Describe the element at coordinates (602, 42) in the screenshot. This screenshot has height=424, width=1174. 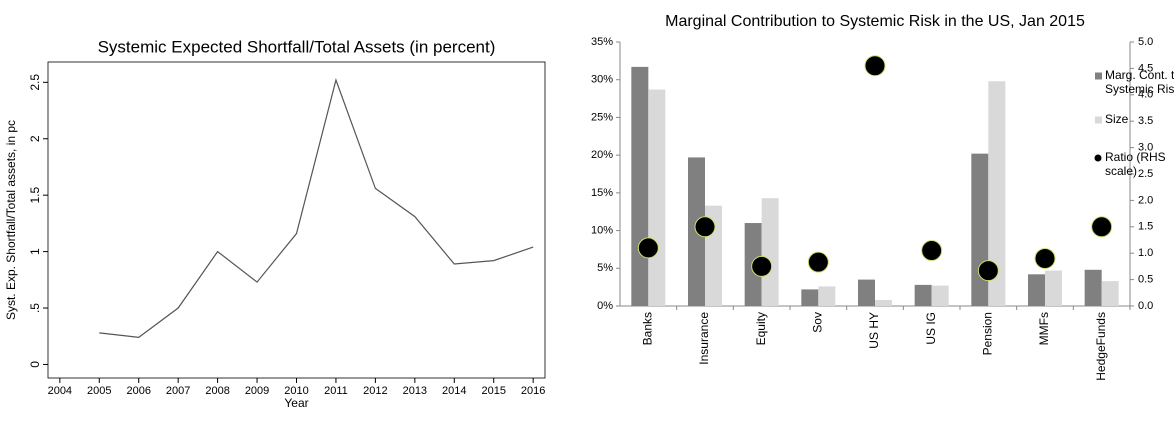
I see `y-tick-label: 35%` at that location.